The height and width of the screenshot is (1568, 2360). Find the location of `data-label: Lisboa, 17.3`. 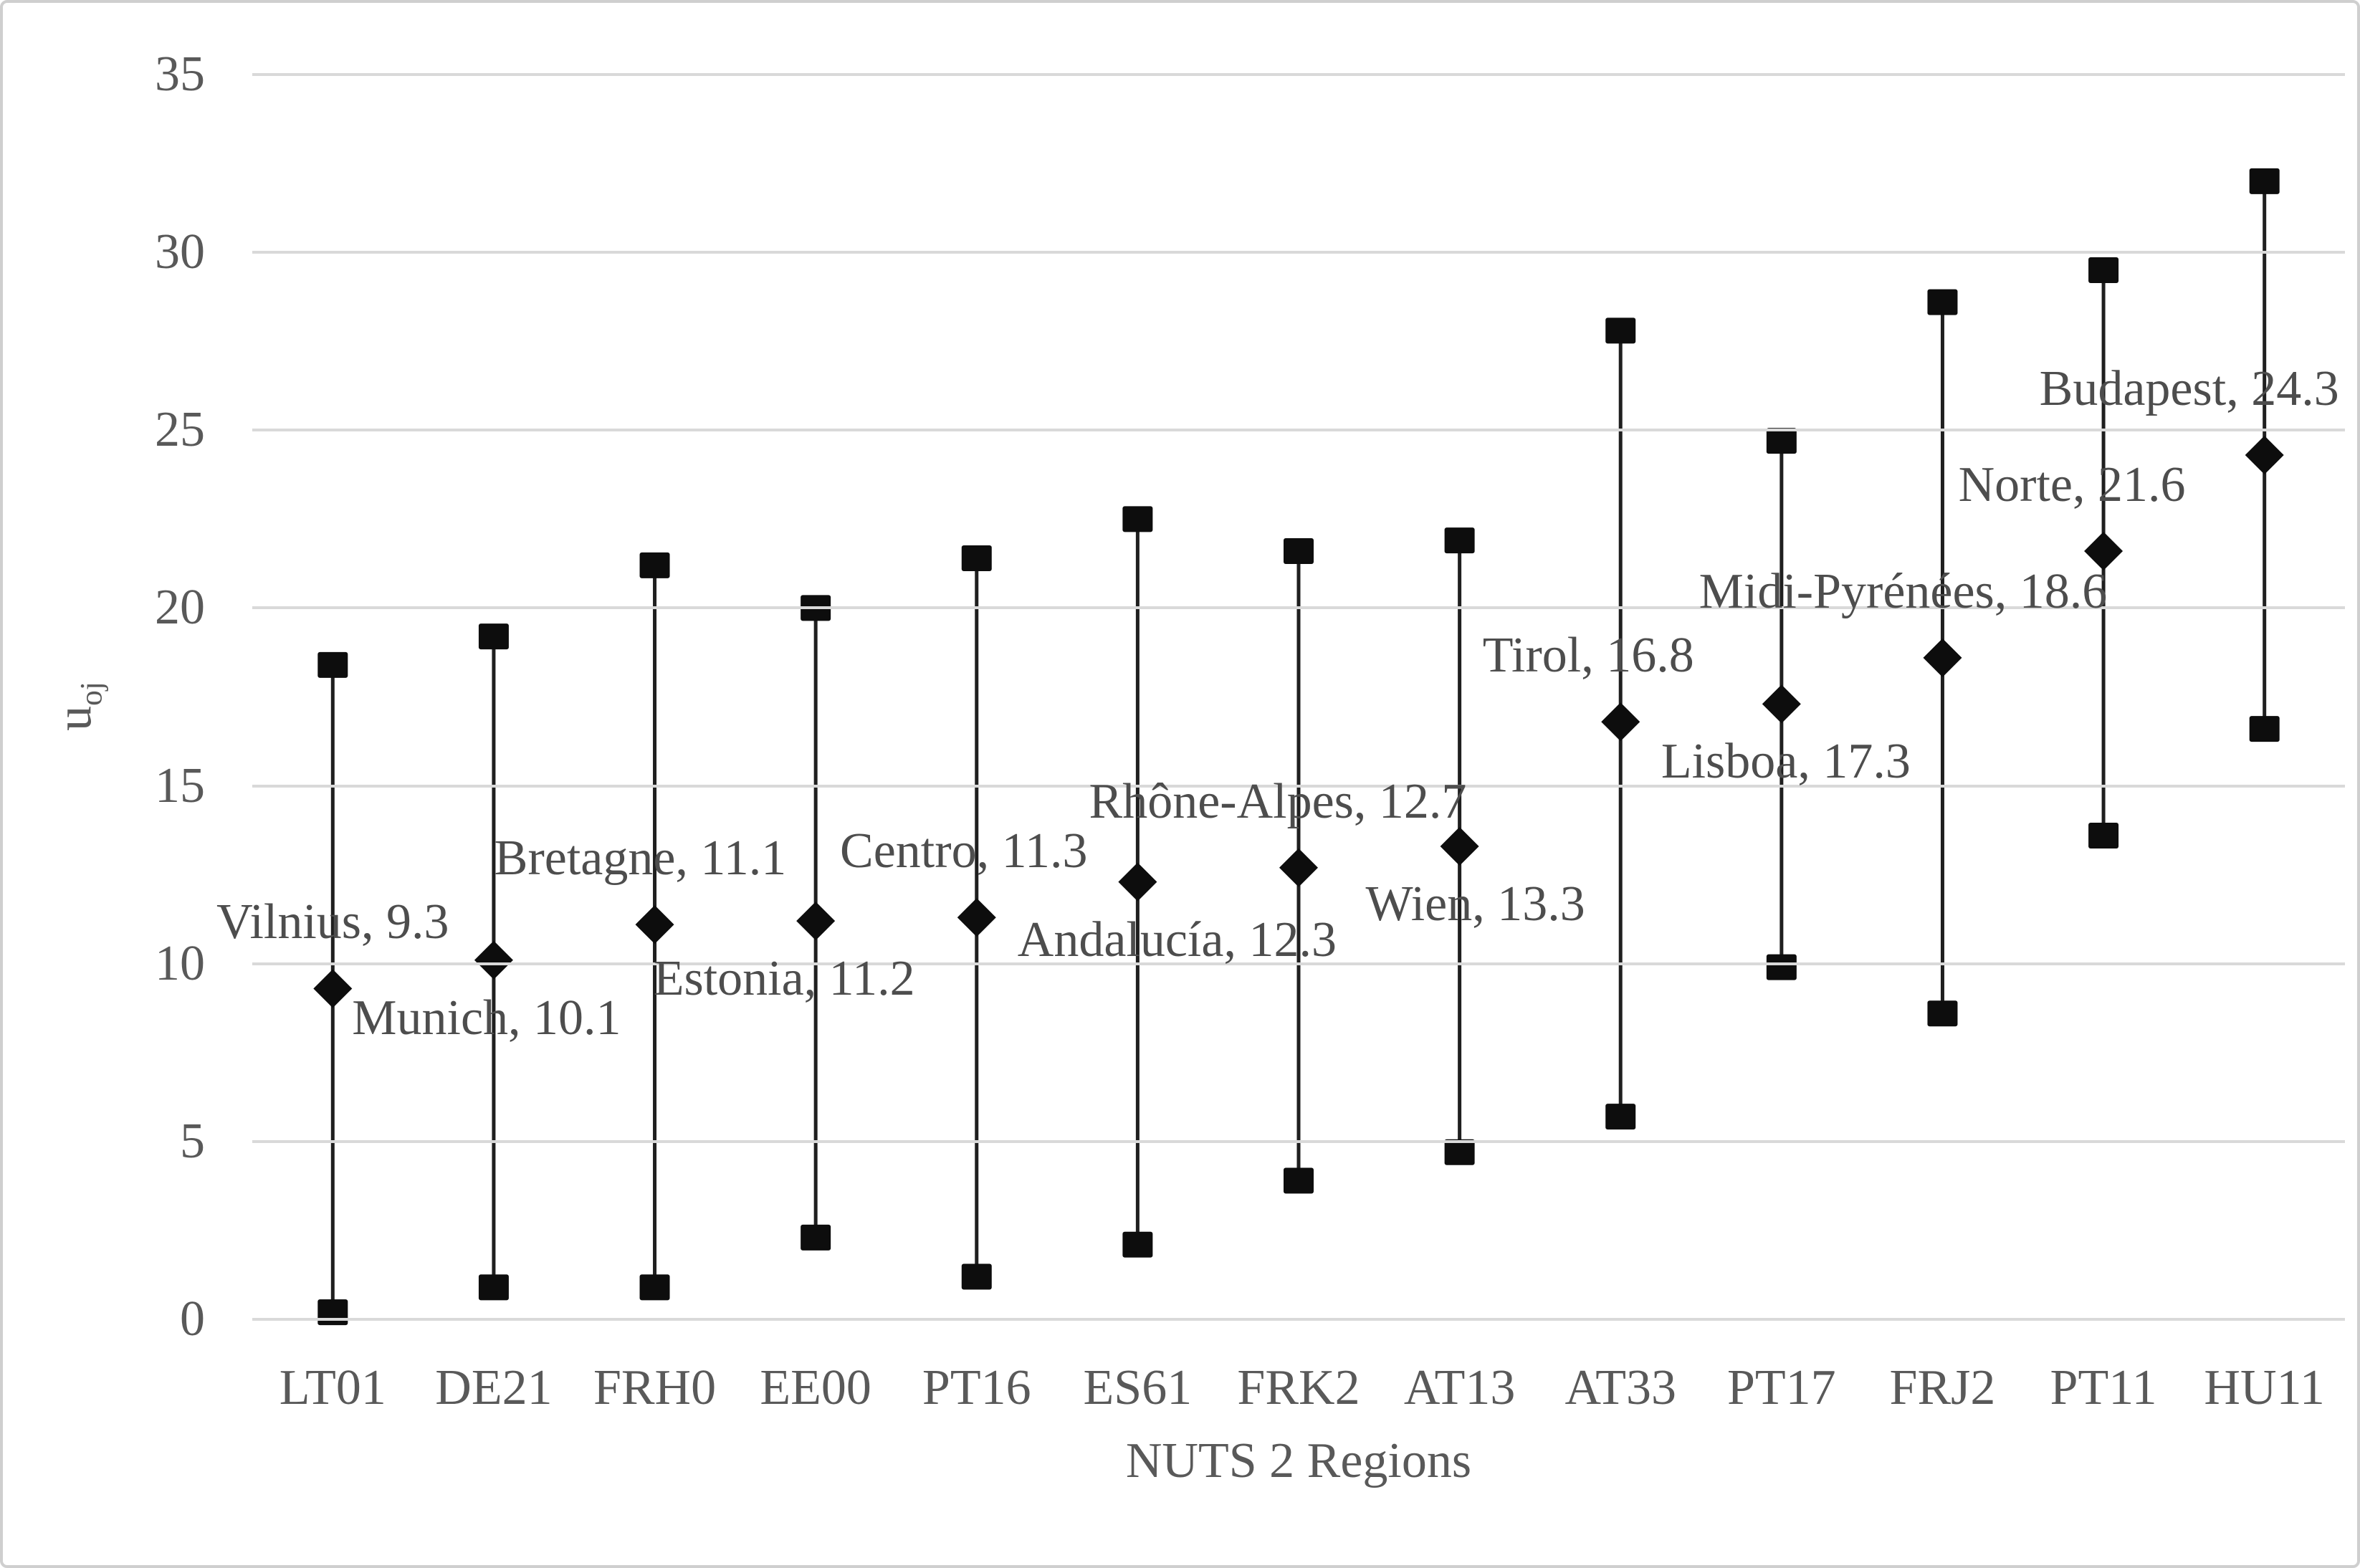

data-label: Lisboa, 17.3 is located at coordinates (1786, 762).